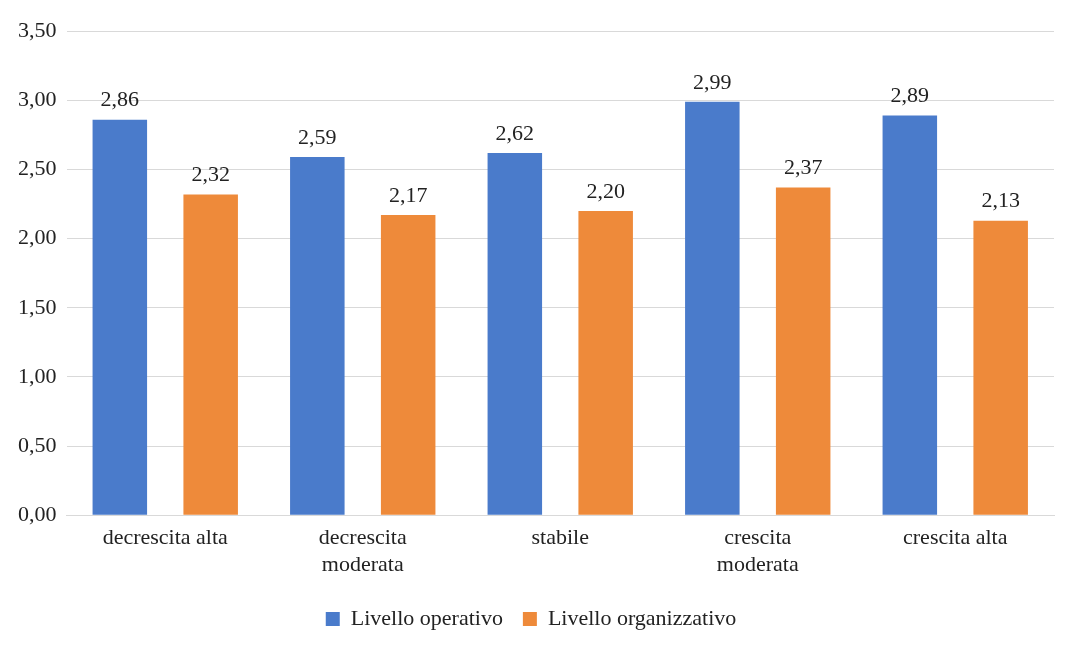  I want to click on data-label: 2,13, so click(1000, 200).